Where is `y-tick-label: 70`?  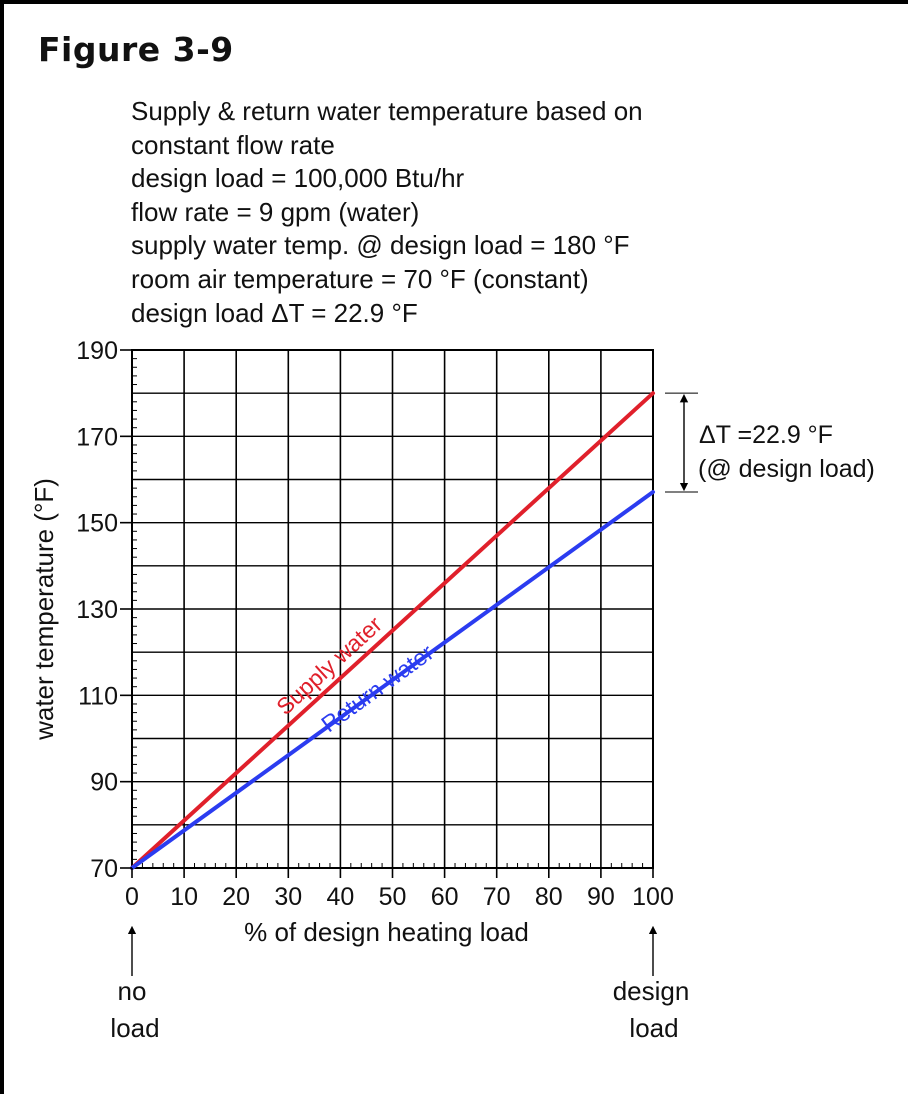 y-tick-label: 70 is located at coordinates (104, 869).